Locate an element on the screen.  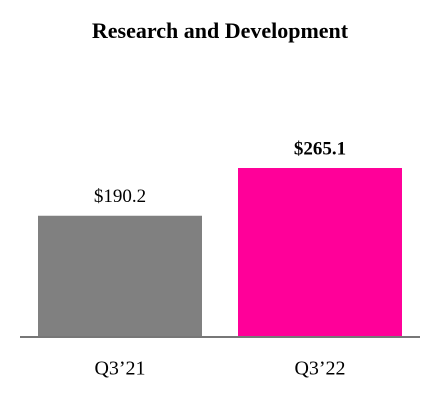
x-tick-label: Q3’22 is located at coordinates (319, 369).